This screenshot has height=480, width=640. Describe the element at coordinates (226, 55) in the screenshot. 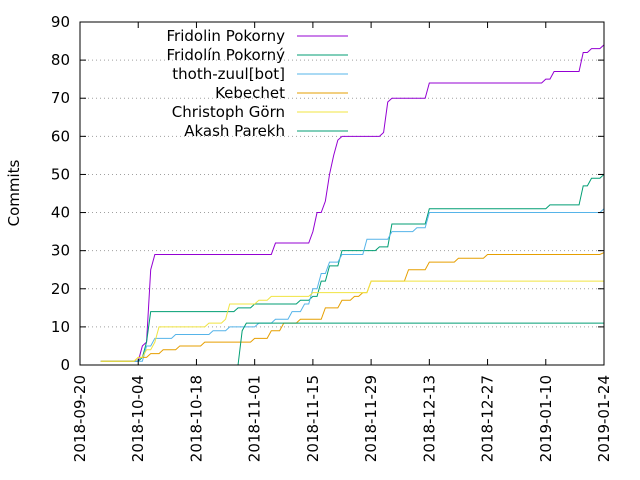

I see `legend-label: Fridolín Pokorný` at that location.